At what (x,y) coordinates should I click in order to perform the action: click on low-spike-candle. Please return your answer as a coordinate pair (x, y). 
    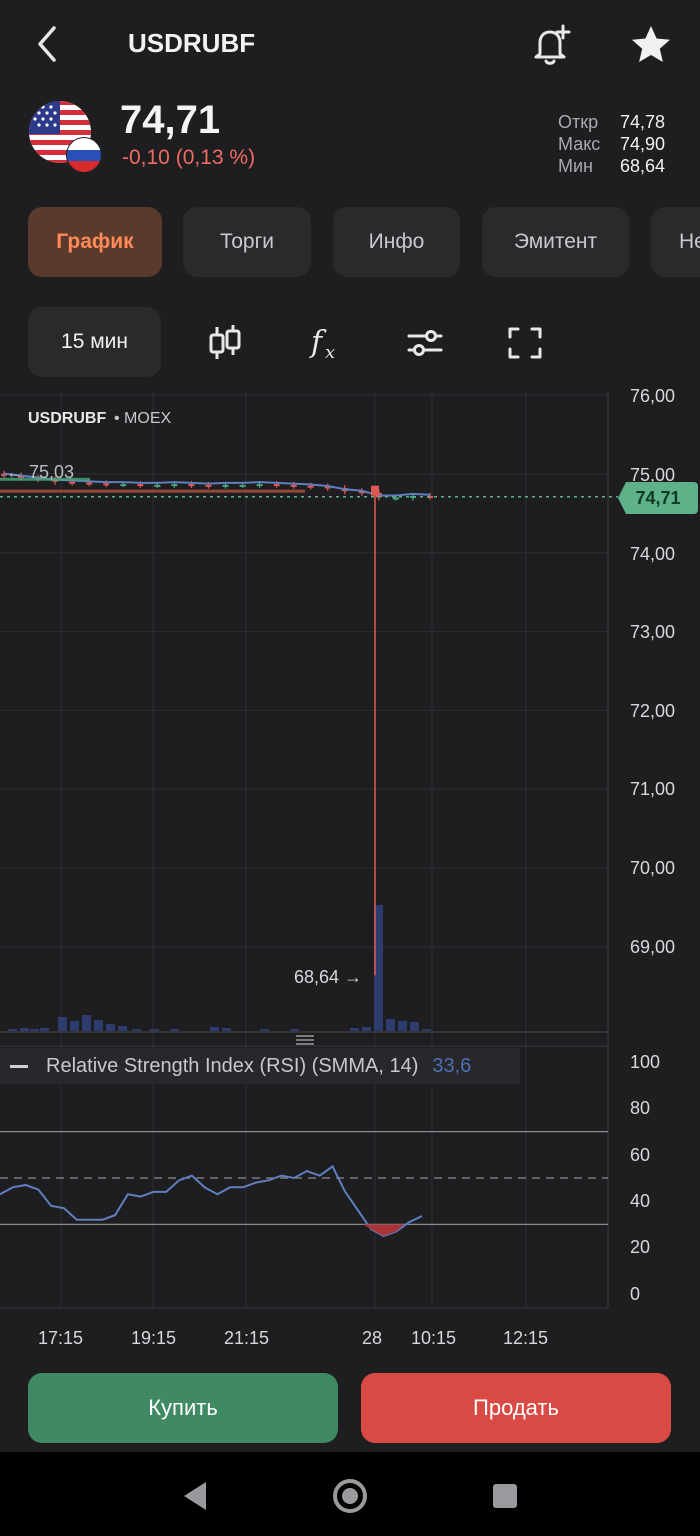
    Looking at the image, I should click on (375, 490).